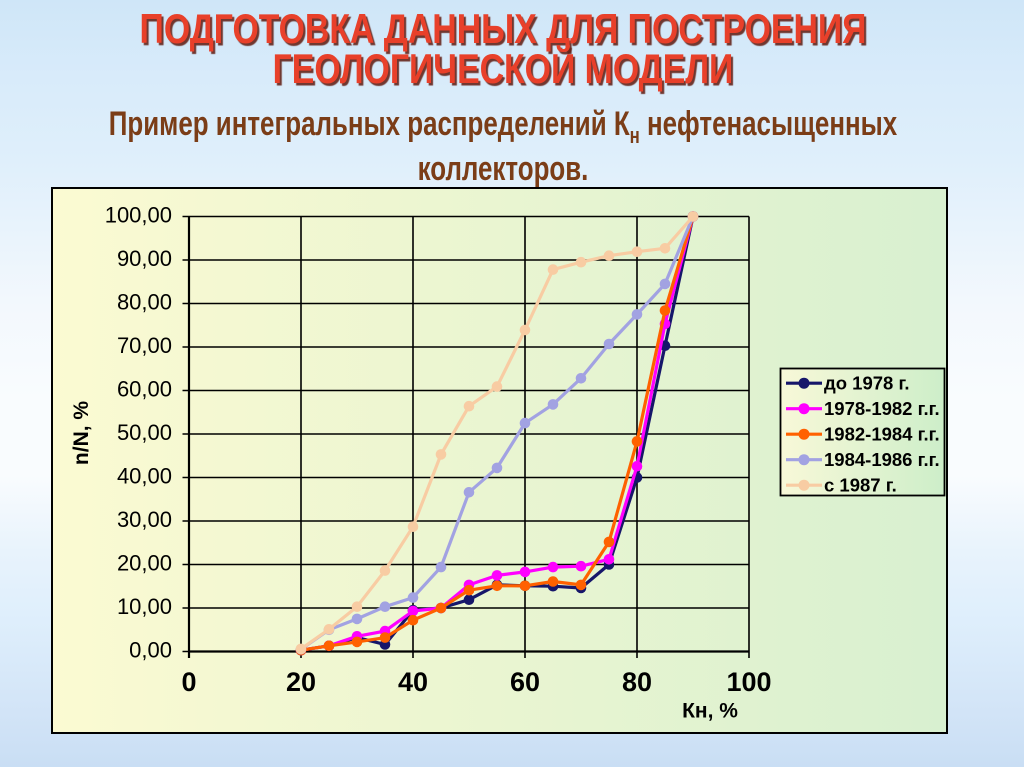 The height and width of the screenshot is (767, 1024). I want to click on svg-text: 80,00, so click(144, 302).